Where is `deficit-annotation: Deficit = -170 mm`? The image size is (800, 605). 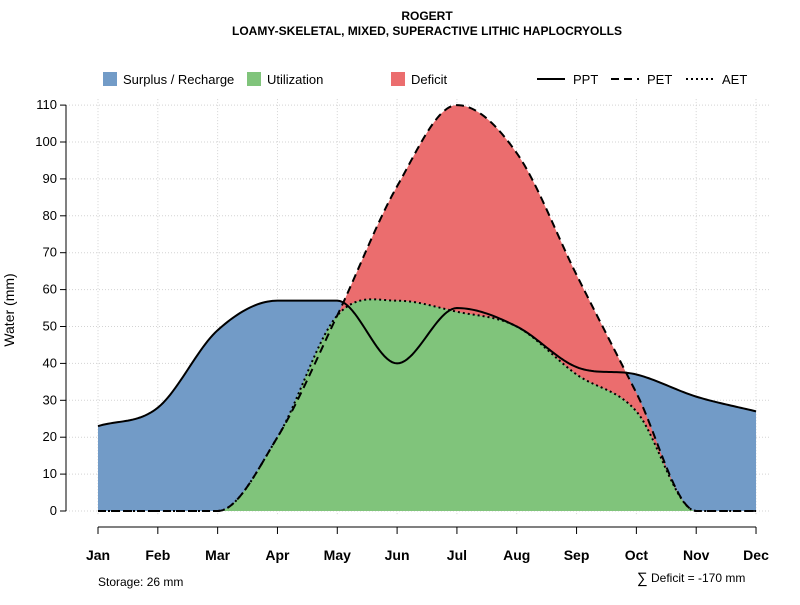
deficit-annotation: Deficit = -170 mm is located at coordinates (698, 578).